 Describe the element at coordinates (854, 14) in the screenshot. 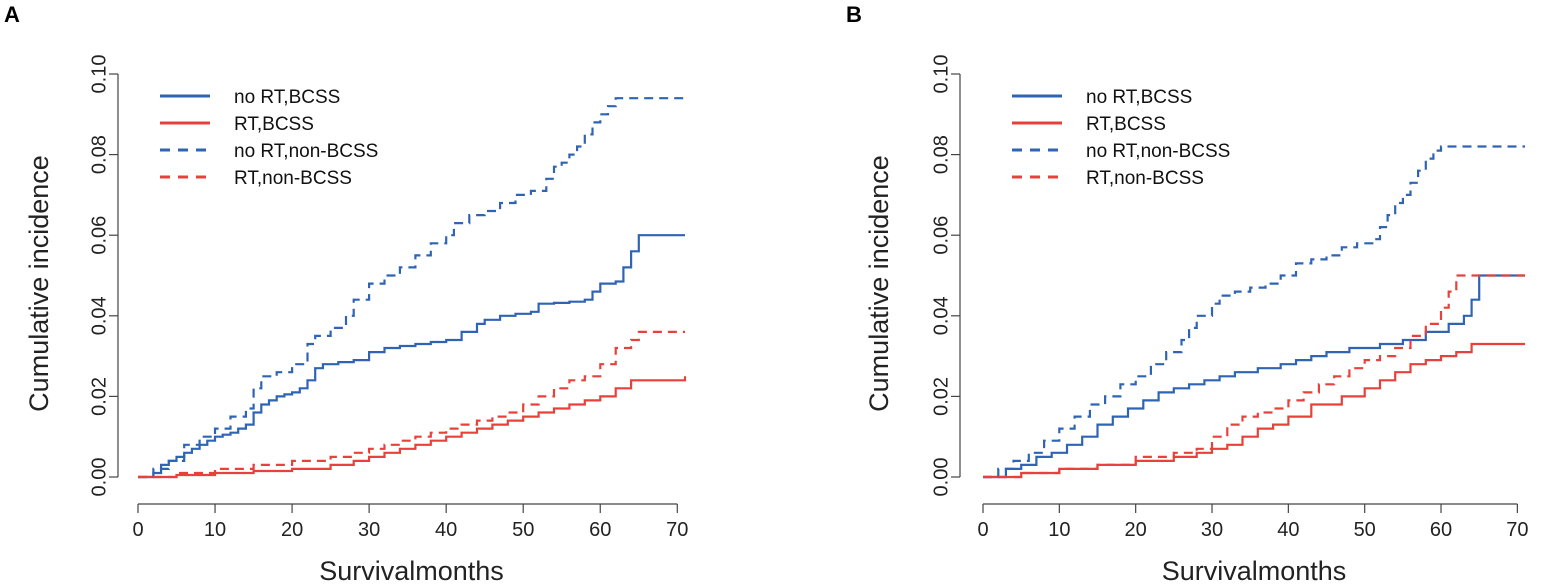

I see `panel-label: B` at that location.